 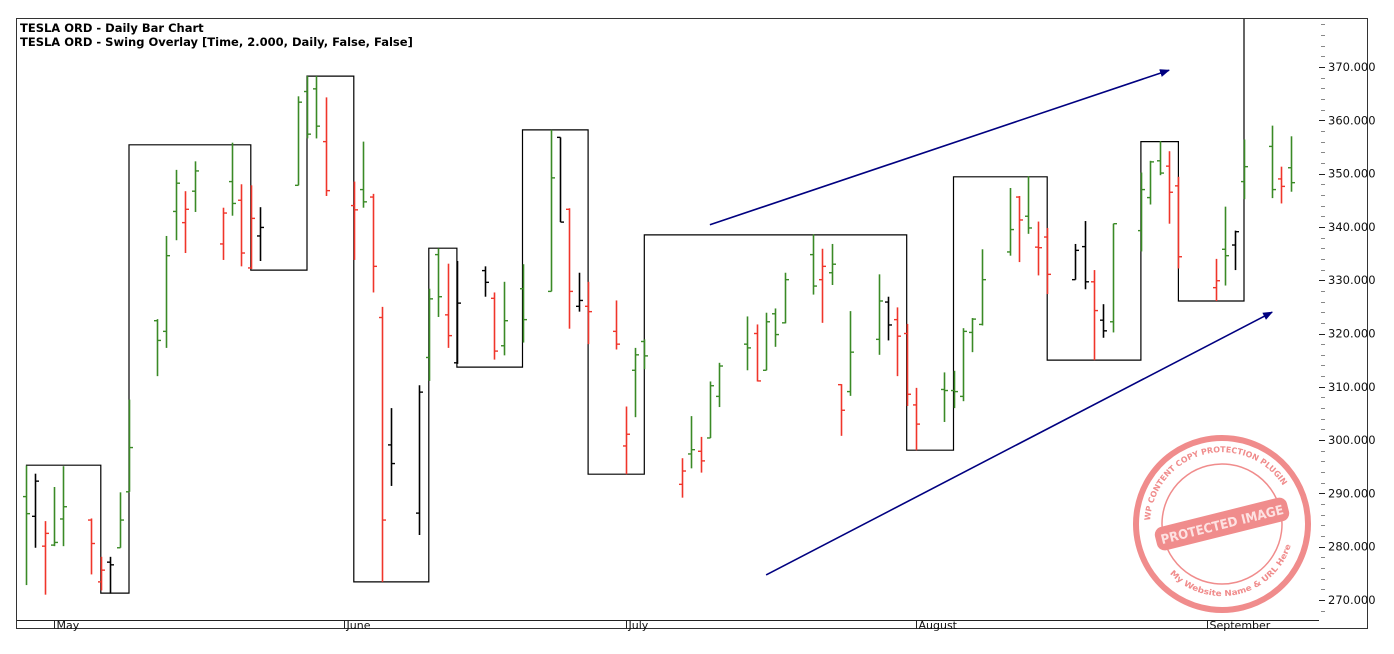 What do you see at coordinates (1352, 227) in the screenshot?
I see `y-tick-label: 340.000` at bounding box center [1352, 227].